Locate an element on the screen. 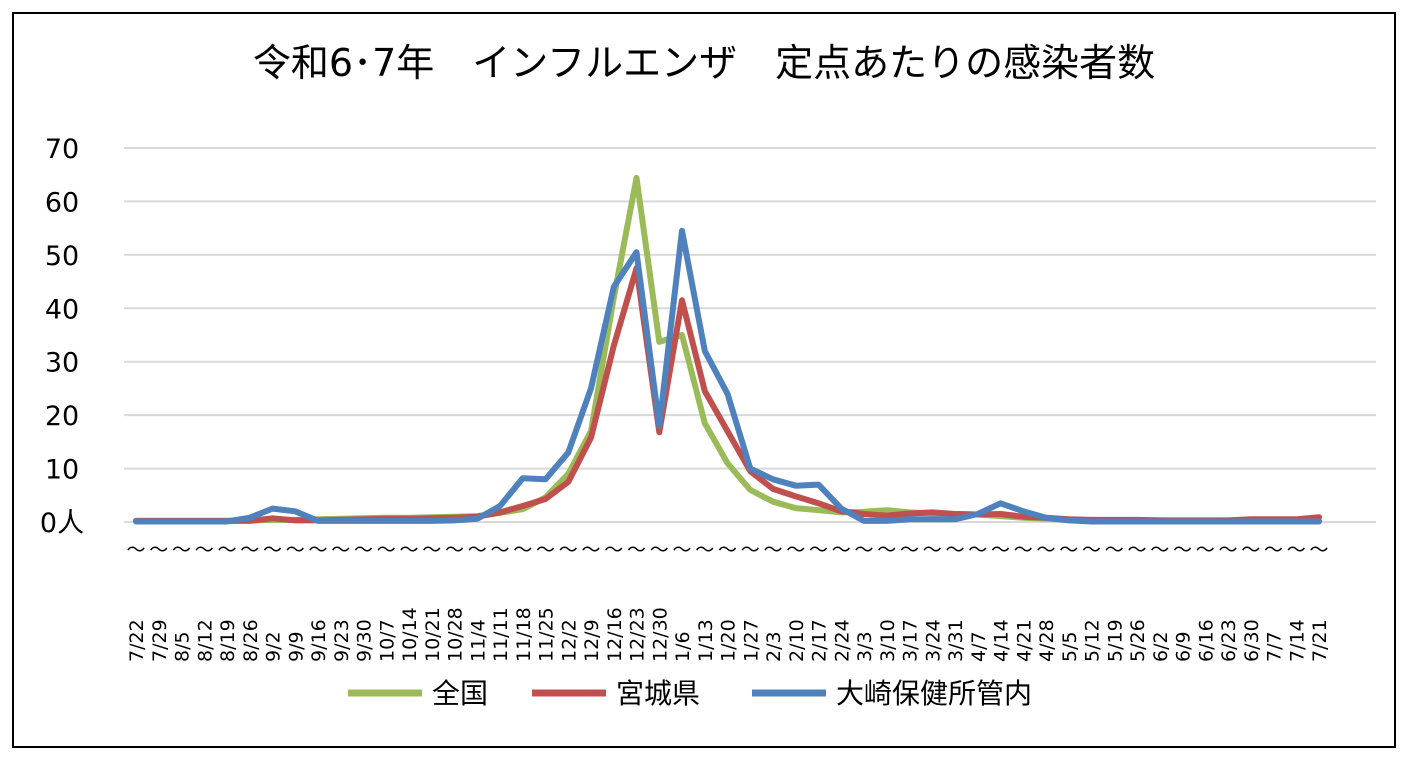 The image size is (1408, 762). x-tick-label: 7/29 is located at coordinates (160, 640).